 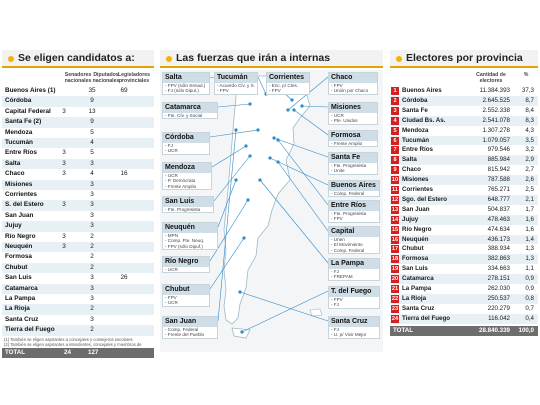 I want to click on province-name: Buenos Aires (1), so click(x=30, y=90).